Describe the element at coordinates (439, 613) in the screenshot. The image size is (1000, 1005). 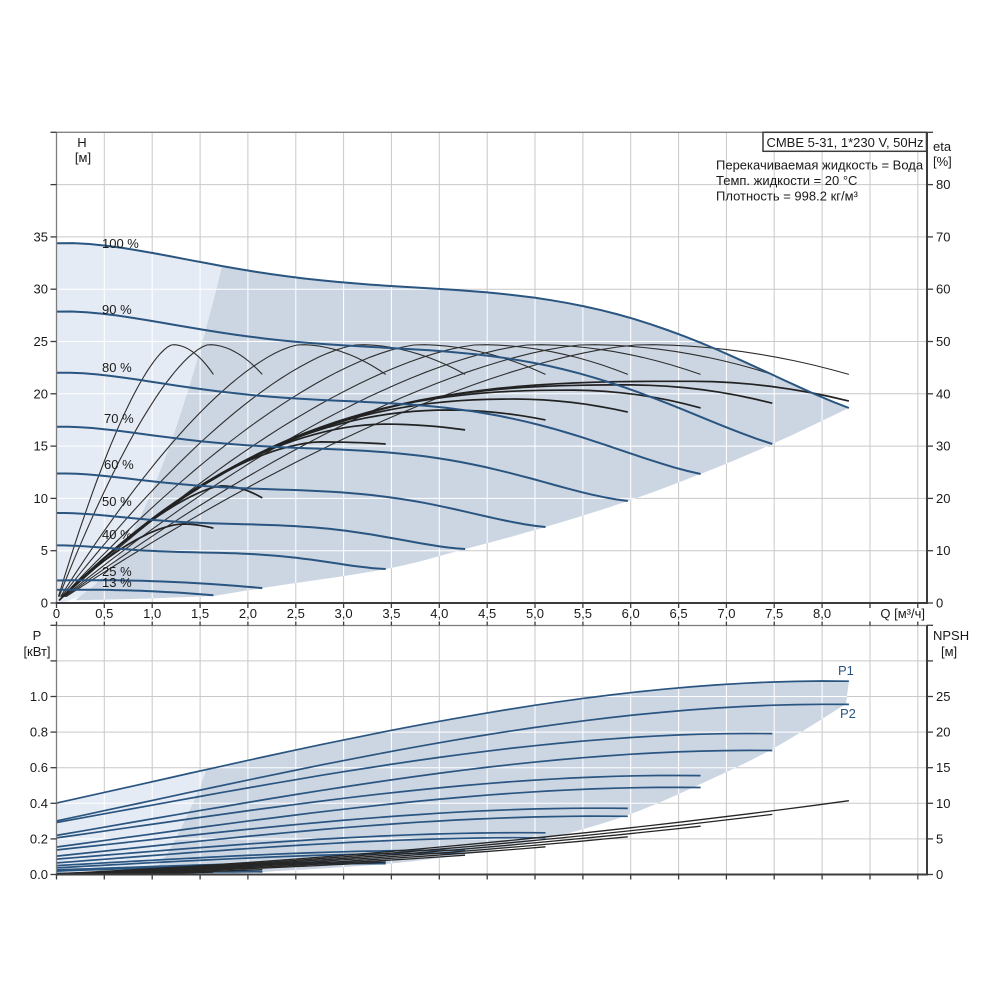
I see `svg-text: 4,0` at that location.